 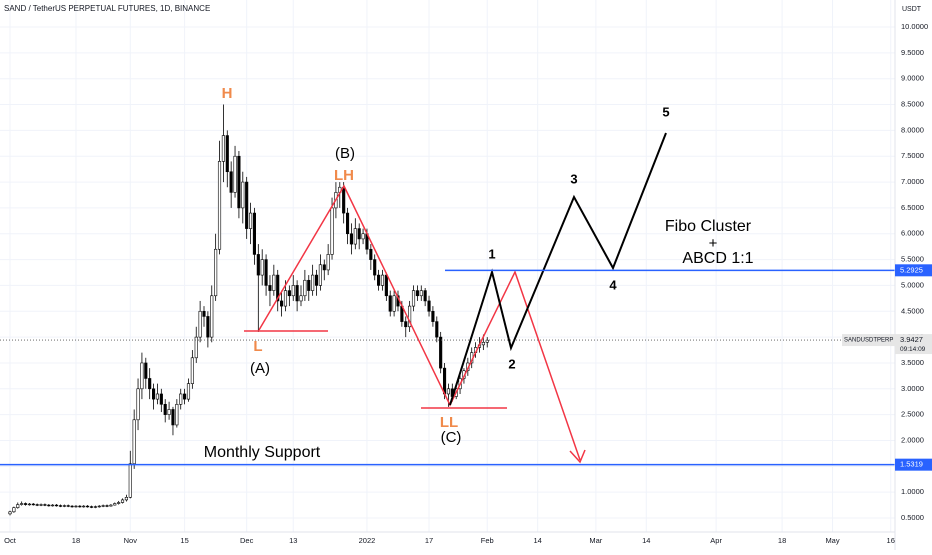 What do you see at coordinates (912, 181) in the screenshot?
I see `y-tick-label: 7.0000` at bounding box center [912, 181].